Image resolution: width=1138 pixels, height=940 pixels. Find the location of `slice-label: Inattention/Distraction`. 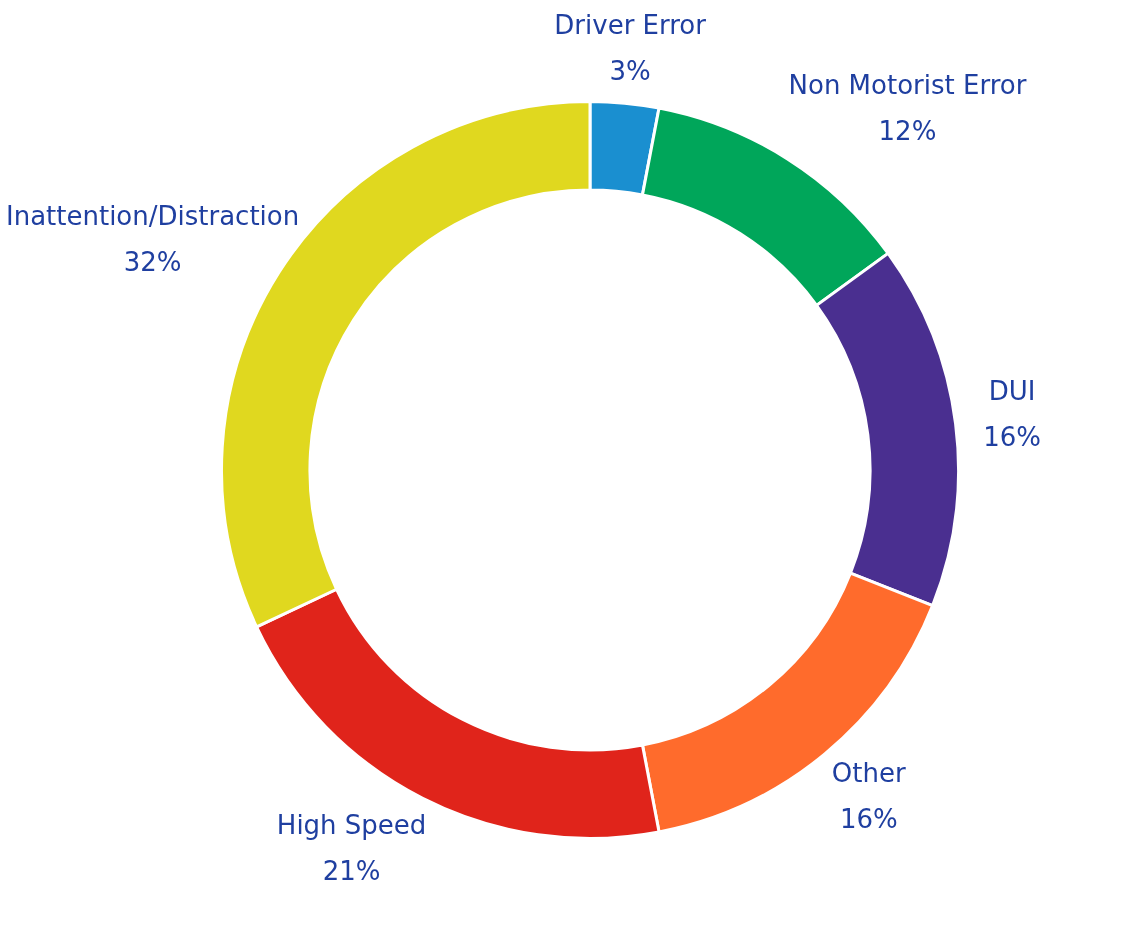

slice-label: Inattention/Distraction is located at coordinates (153, 216).